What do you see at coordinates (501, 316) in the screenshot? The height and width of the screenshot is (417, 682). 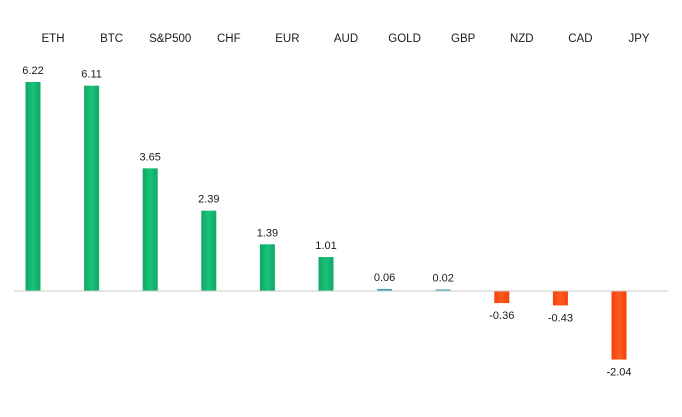 I see `value-label-nzd: -0.36` at bounding box center [501, 316].